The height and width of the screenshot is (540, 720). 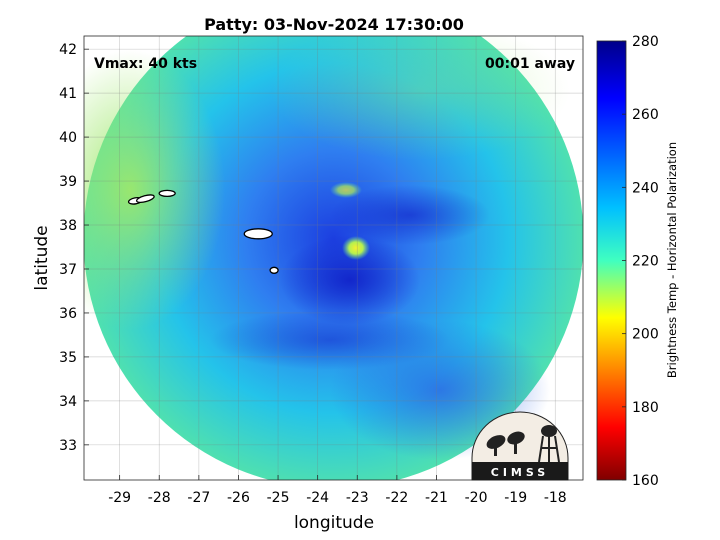 What do you see at coordinates (68, 226) in the screenshot?
I see `y-tick-label: 38` at bounding box center [68, 226].